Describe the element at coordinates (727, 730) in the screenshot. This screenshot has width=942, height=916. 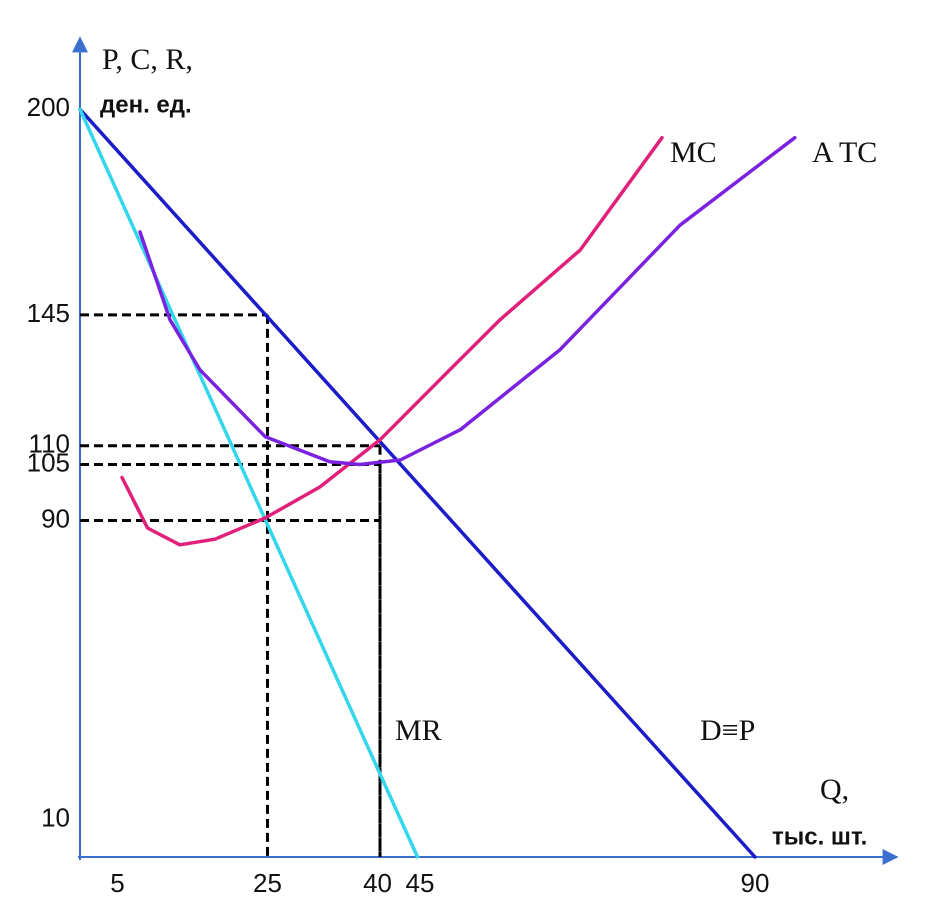
I see `curve-label: D≡P` at that location.